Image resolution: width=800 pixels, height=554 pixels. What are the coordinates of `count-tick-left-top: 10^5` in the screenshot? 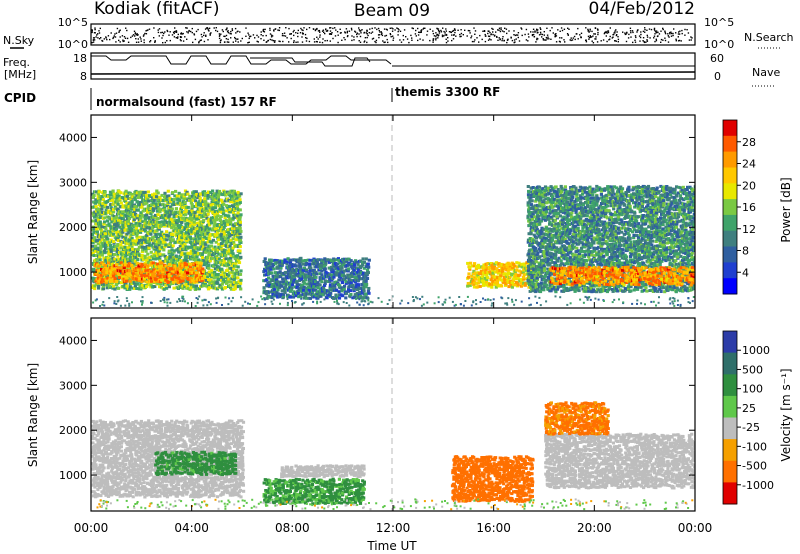 It's located at (73, 22).